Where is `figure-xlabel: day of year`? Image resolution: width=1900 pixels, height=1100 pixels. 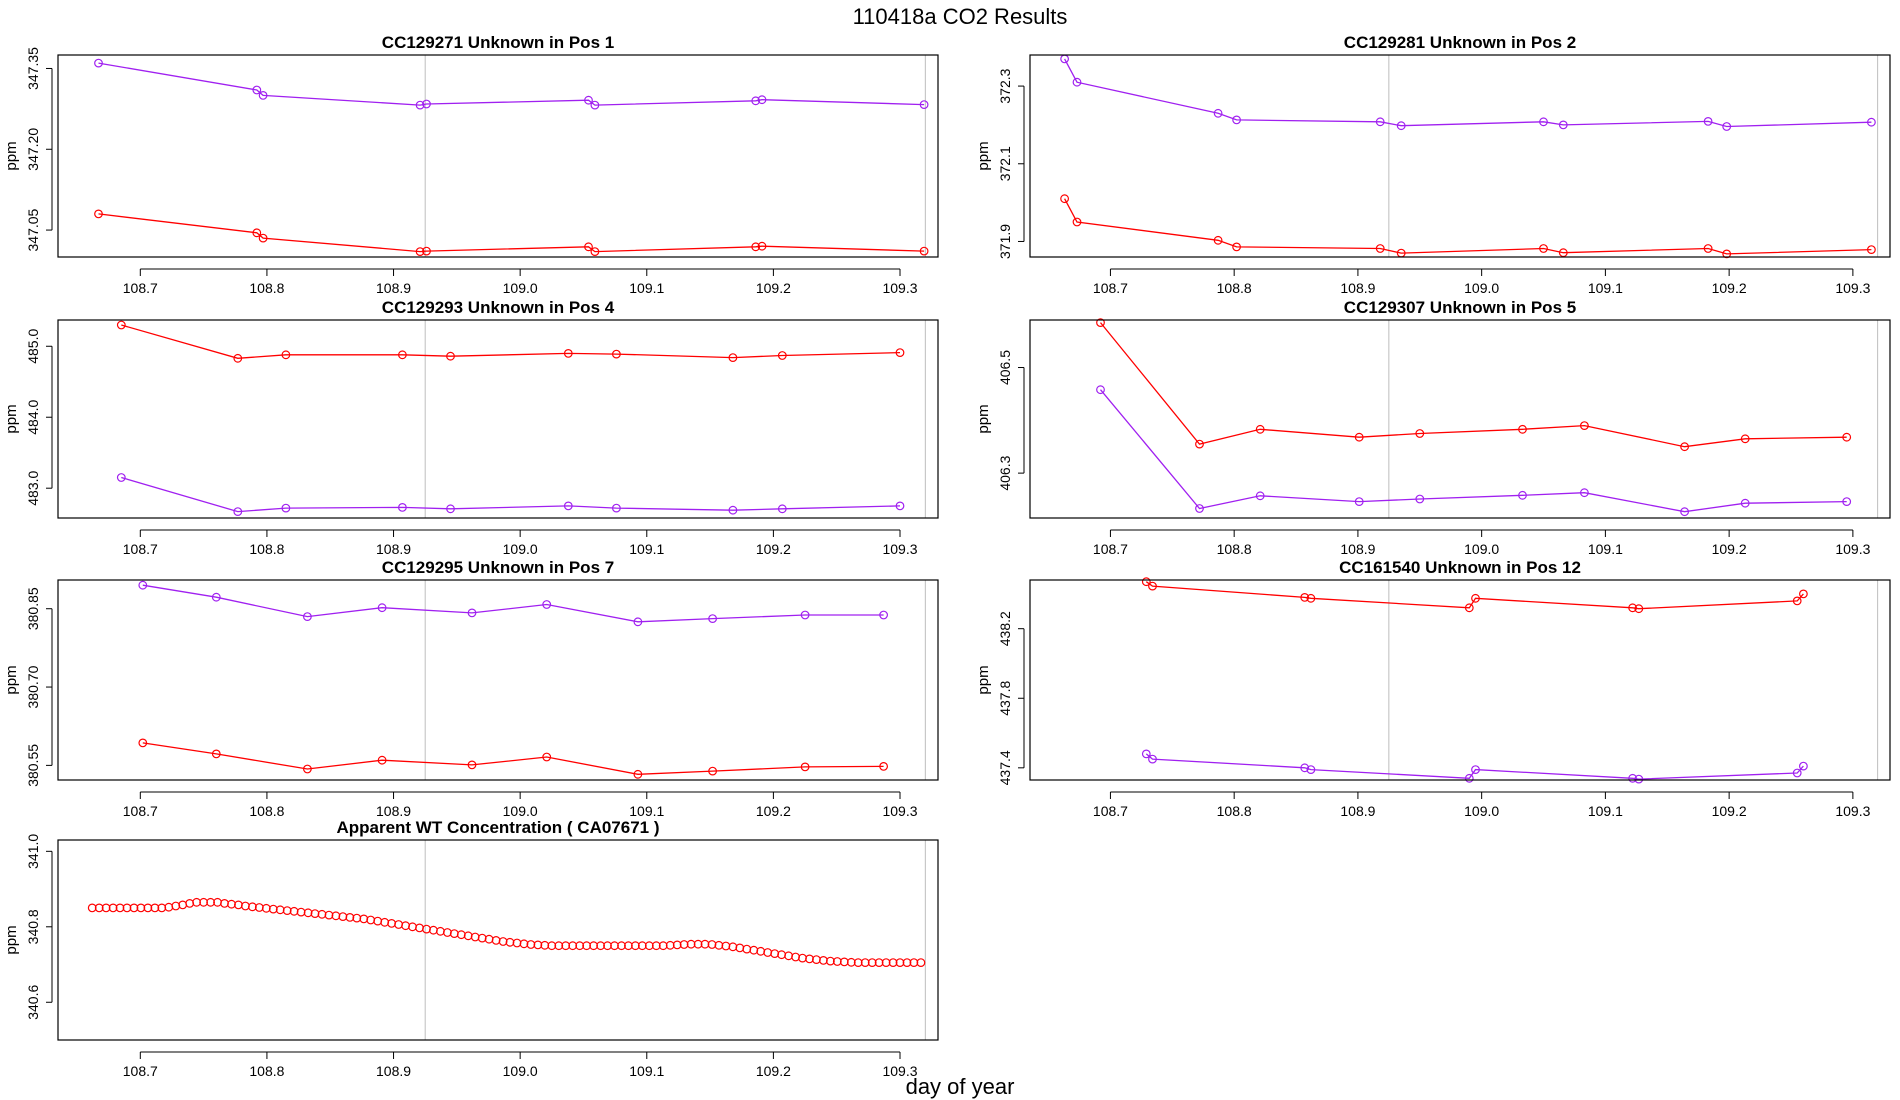 figure-xlabel: day of year is located at coordinates (960, 1086).